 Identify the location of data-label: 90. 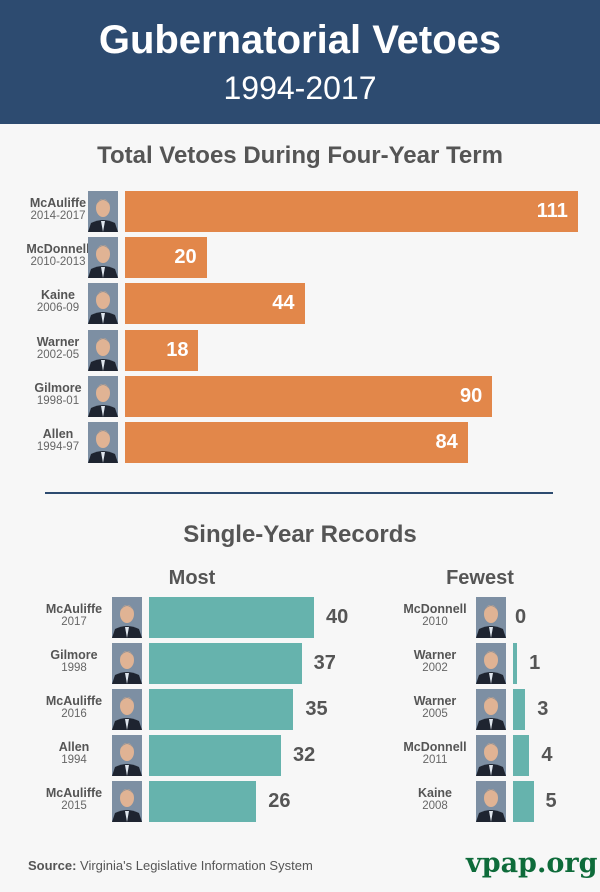
(471, 395).